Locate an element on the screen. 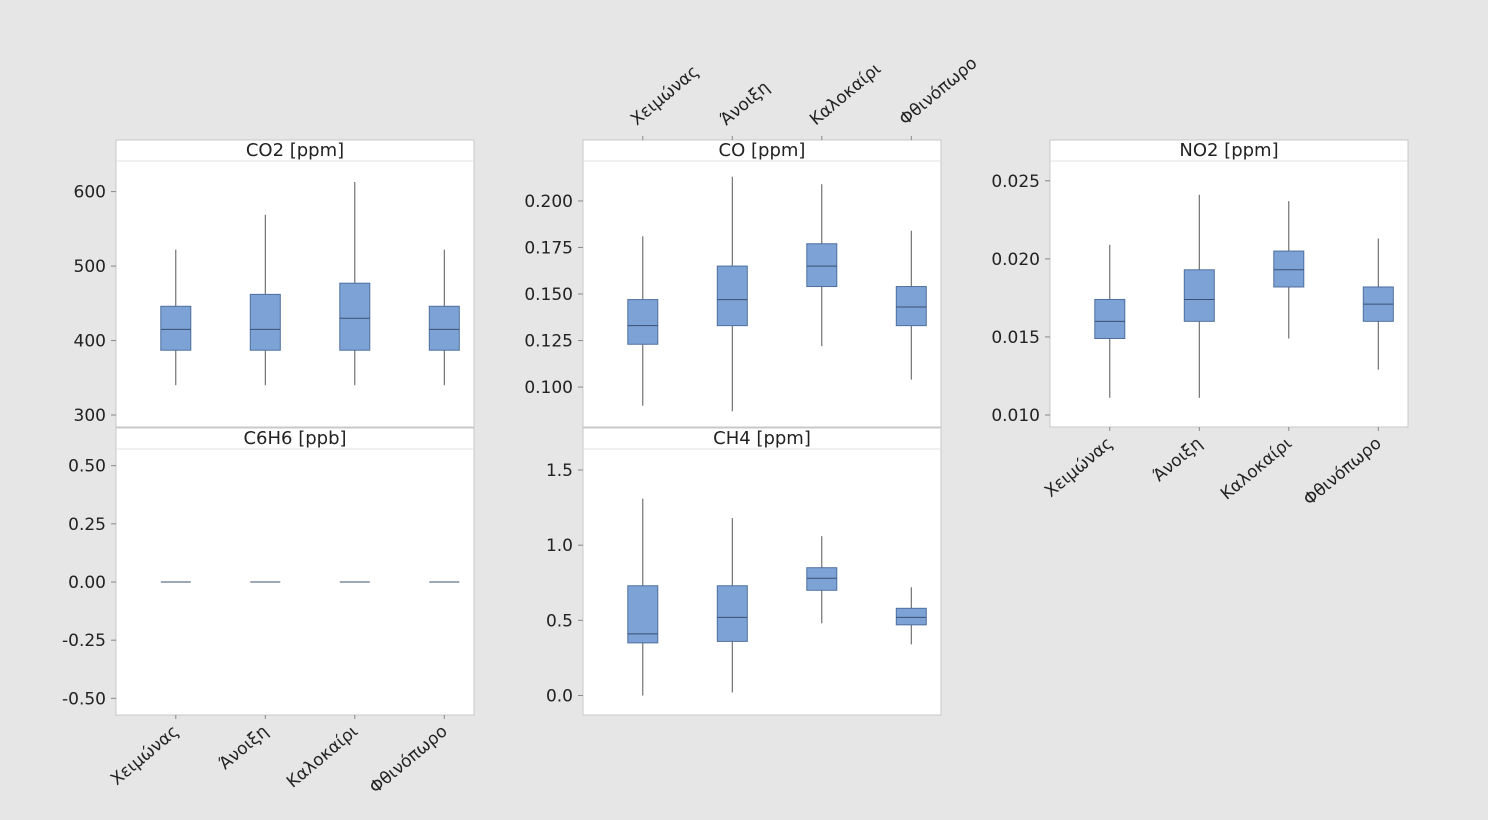 The width and height of the screenshot is (1488, 820). panel-title: CO2 [ppm] is located at coordinates (295, 150).